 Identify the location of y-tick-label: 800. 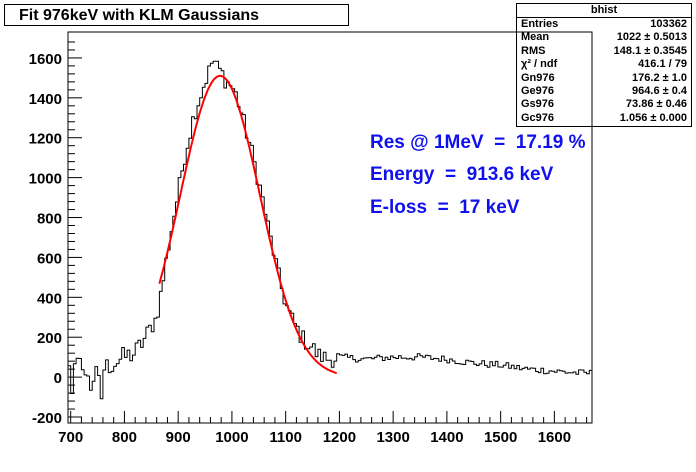
(49, 219).